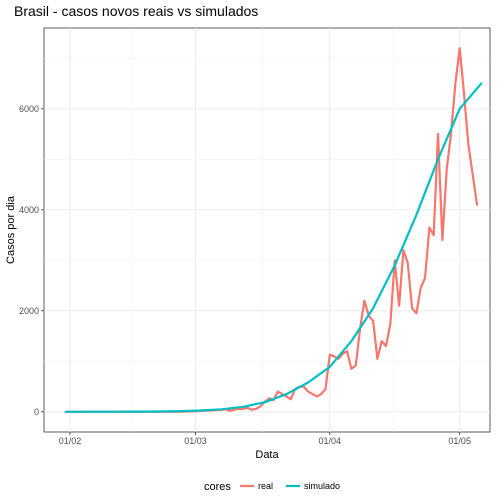 The image size is (504, 504). What do you see at coordinates (265, 486) in the screenshot?
I see `legend-label-real: real` at bounding box center [265, 486].